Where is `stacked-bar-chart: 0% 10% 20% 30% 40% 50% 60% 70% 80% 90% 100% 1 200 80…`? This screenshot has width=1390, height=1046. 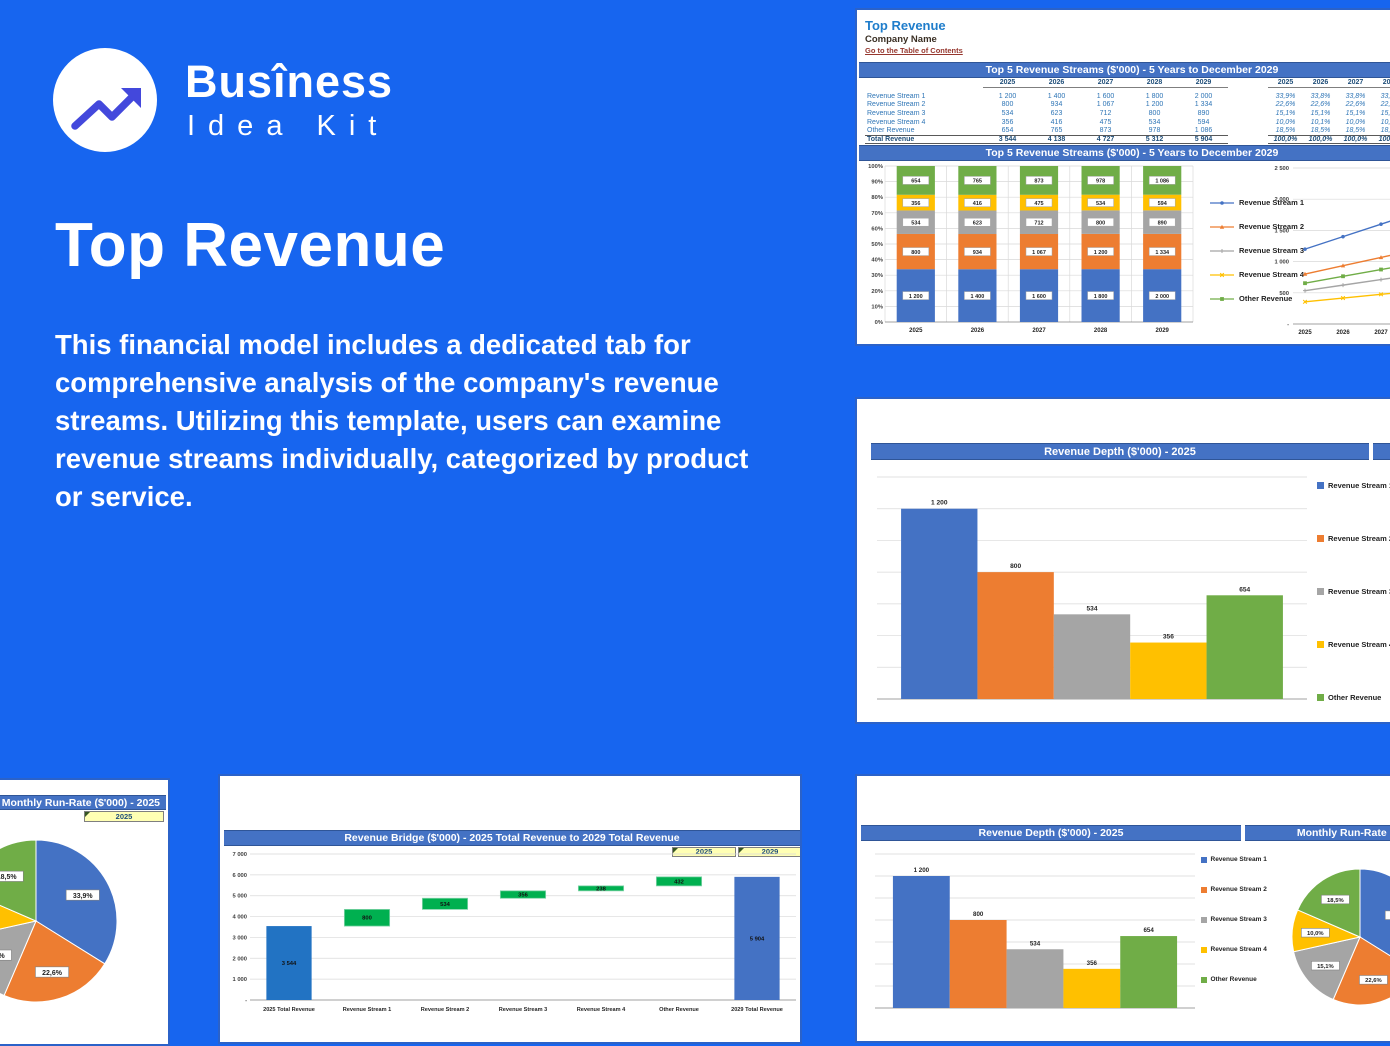
stacked-bar-chart: 0% 10% 20% 30% 40% 50% 60% 70% 80% 90% 100% 1 200 80… is located at coordinates (1031, 249).